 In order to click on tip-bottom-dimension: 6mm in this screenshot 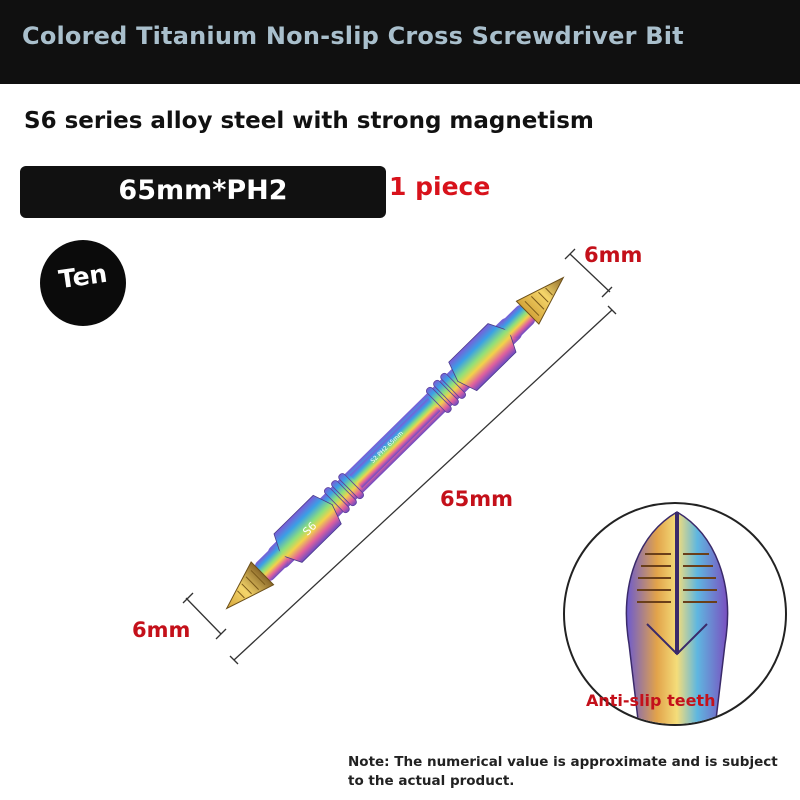, I will do `click(161, 630)`.